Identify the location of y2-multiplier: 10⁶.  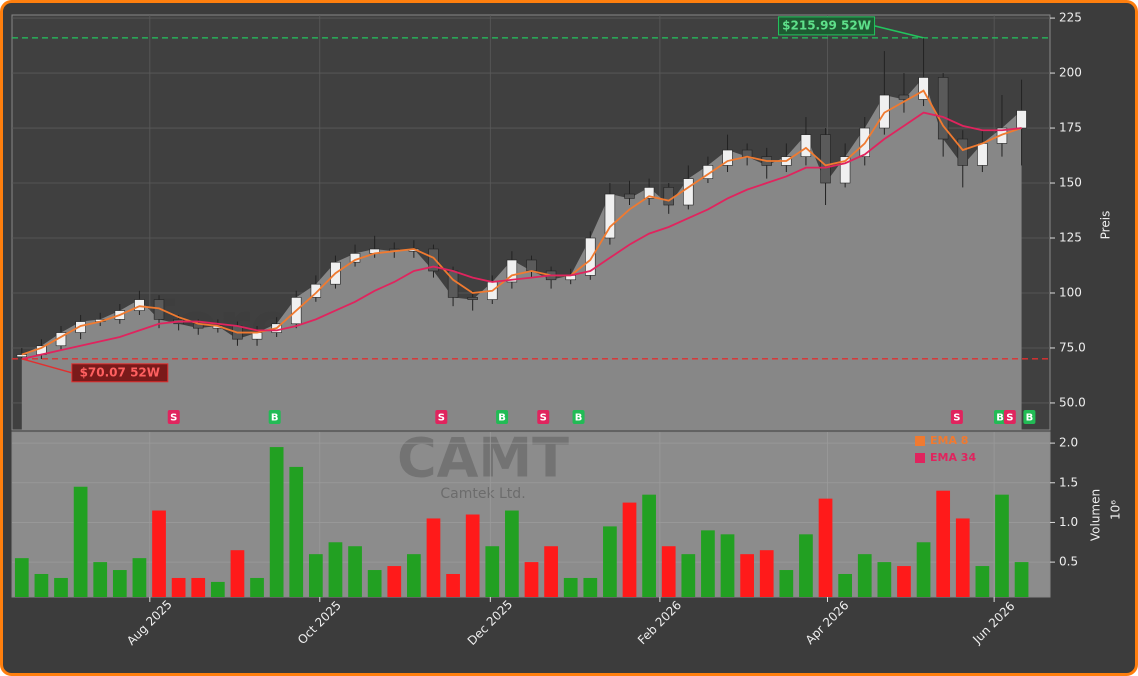
(1116, 510).